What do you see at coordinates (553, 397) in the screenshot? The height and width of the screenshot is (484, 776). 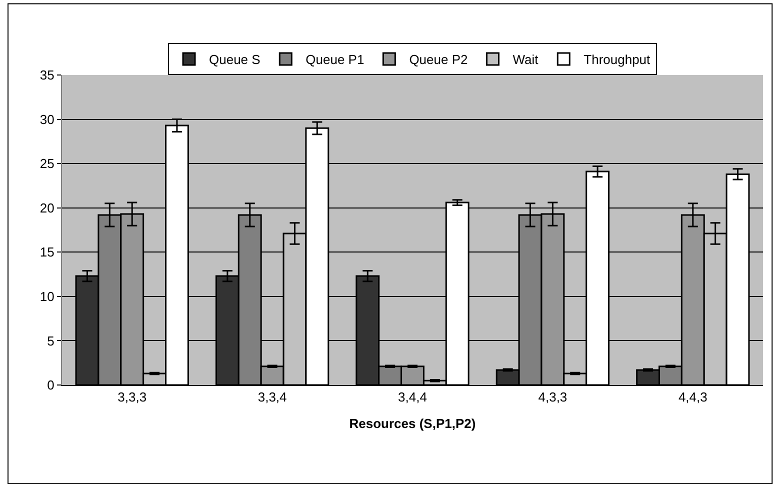 I see `x-tick-label: 4,3,3` at bounding box center [553, 397].